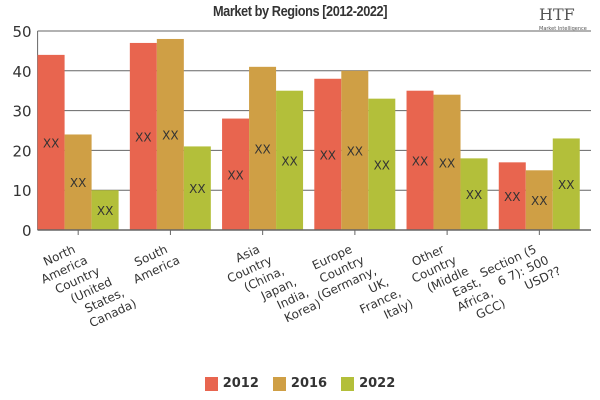  Describe the element at coordinates (358, 286) in the screenshot. I see `x-tick-label: EuropeCountry(Germany,UK,France,Italy)` at that location.